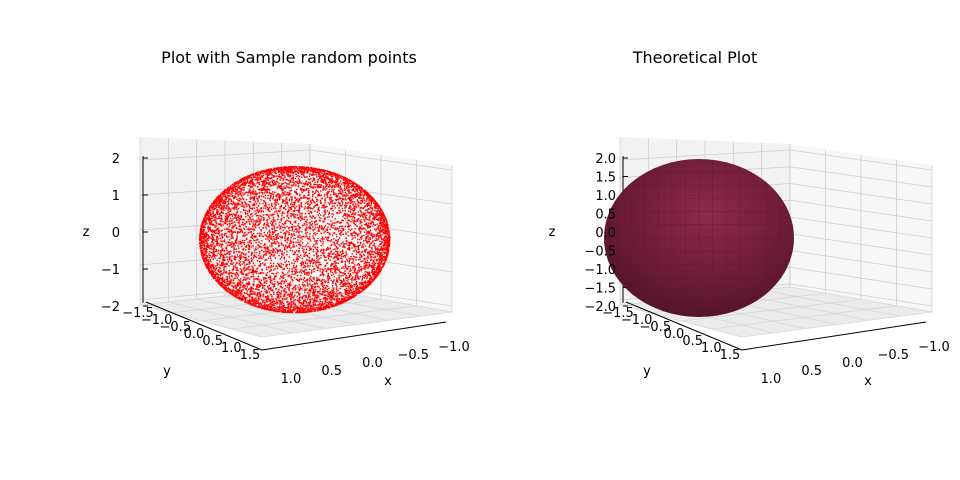 The image size is (960, 480). I want to click on z-tick-label: 0.0, so click(605, 233).